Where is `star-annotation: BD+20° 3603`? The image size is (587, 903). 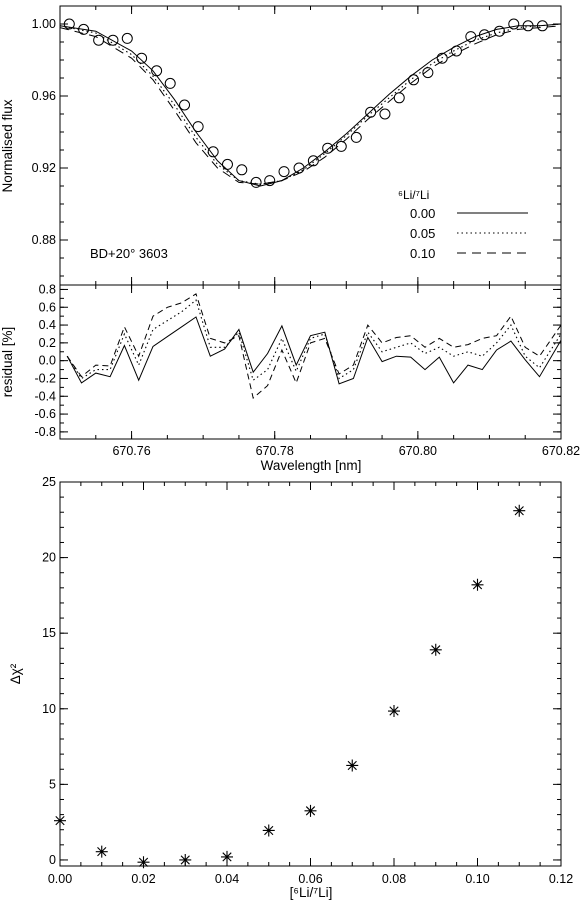 star-annotation: BD+20° 3603 is located at coordinates (129, 253).